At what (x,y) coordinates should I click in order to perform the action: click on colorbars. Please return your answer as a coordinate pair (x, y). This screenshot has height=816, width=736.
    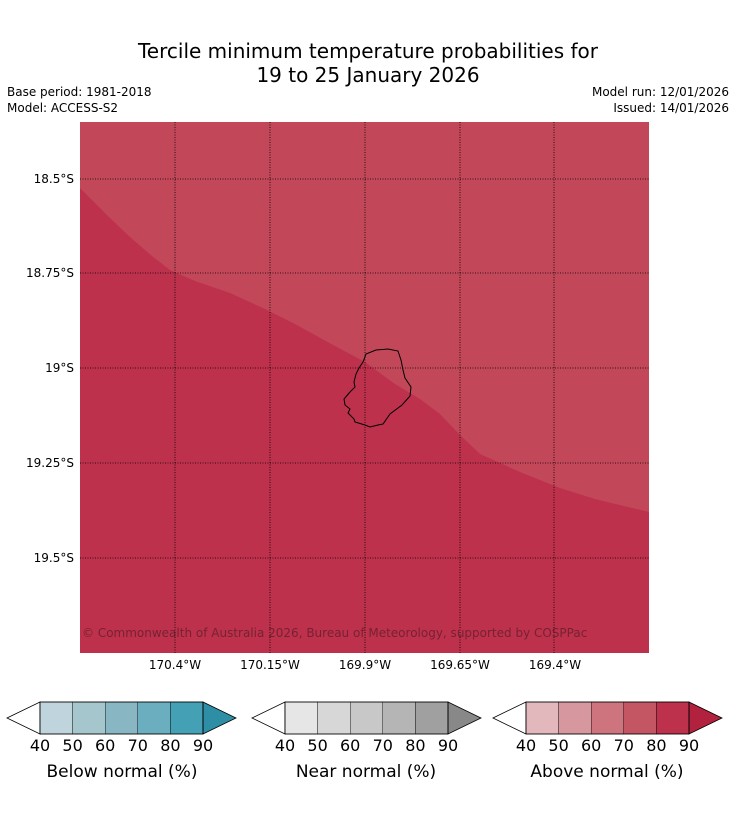
    Looking at the image, I should click on (364, 718).